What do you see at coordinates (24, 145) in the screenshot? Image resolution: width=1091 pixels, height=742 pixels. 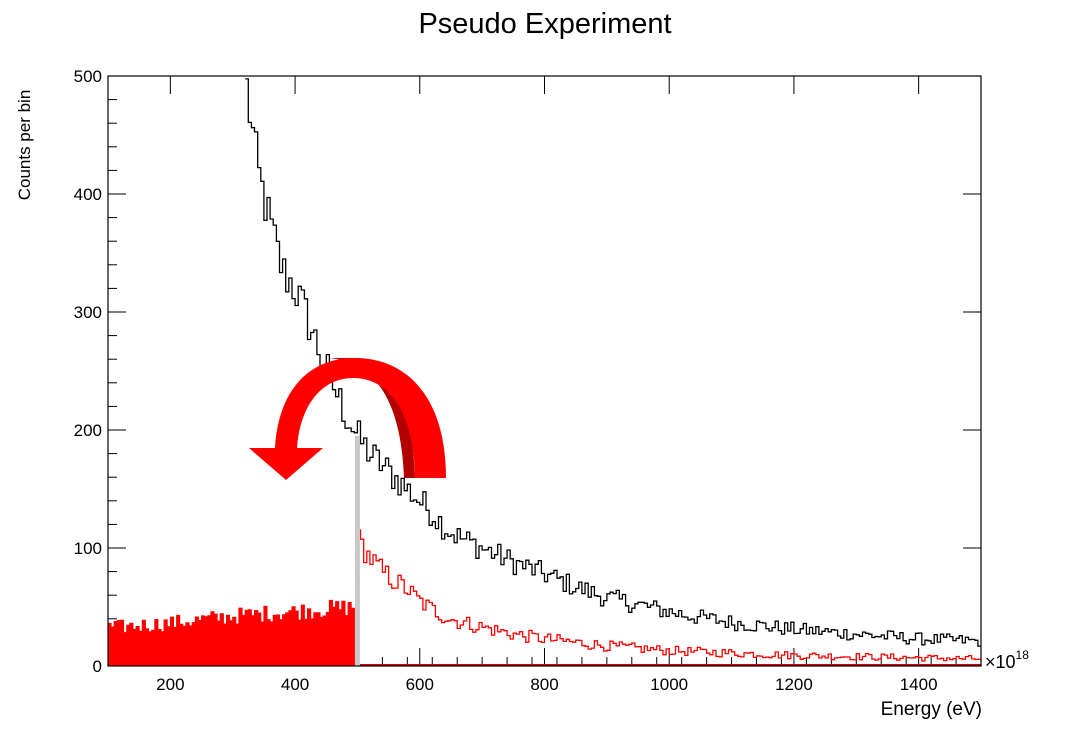 I see `y-axis-label: Counts per bin` at bounding box center [24, 145].